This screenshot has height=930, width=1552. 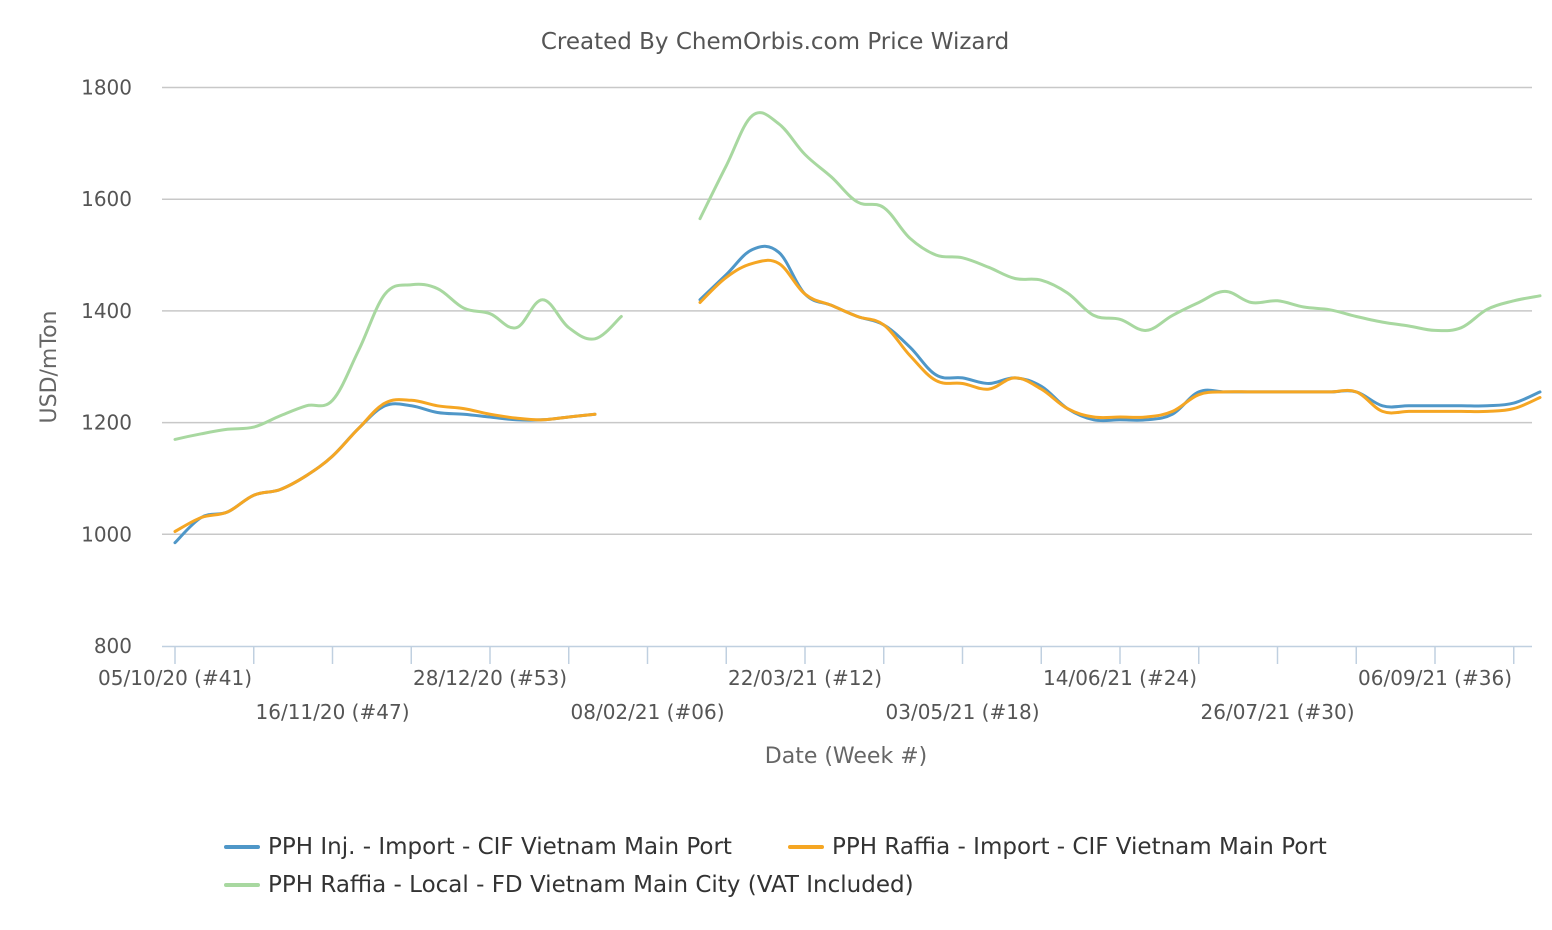 What do you see at coordinates (1278, 712) in the screenshot?
I see `x-tick-label: 26/07/21 (#30)` at bounding box center [1278, 712].